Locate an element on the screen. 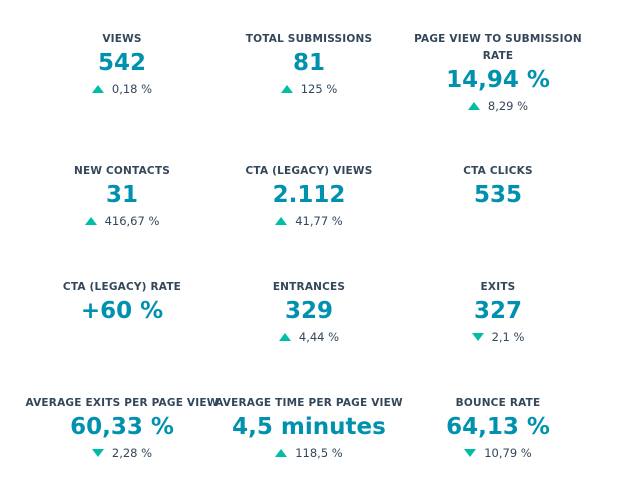  kpi-exits: EXITS 327 2,1 % is located at coordinates (498, 312).